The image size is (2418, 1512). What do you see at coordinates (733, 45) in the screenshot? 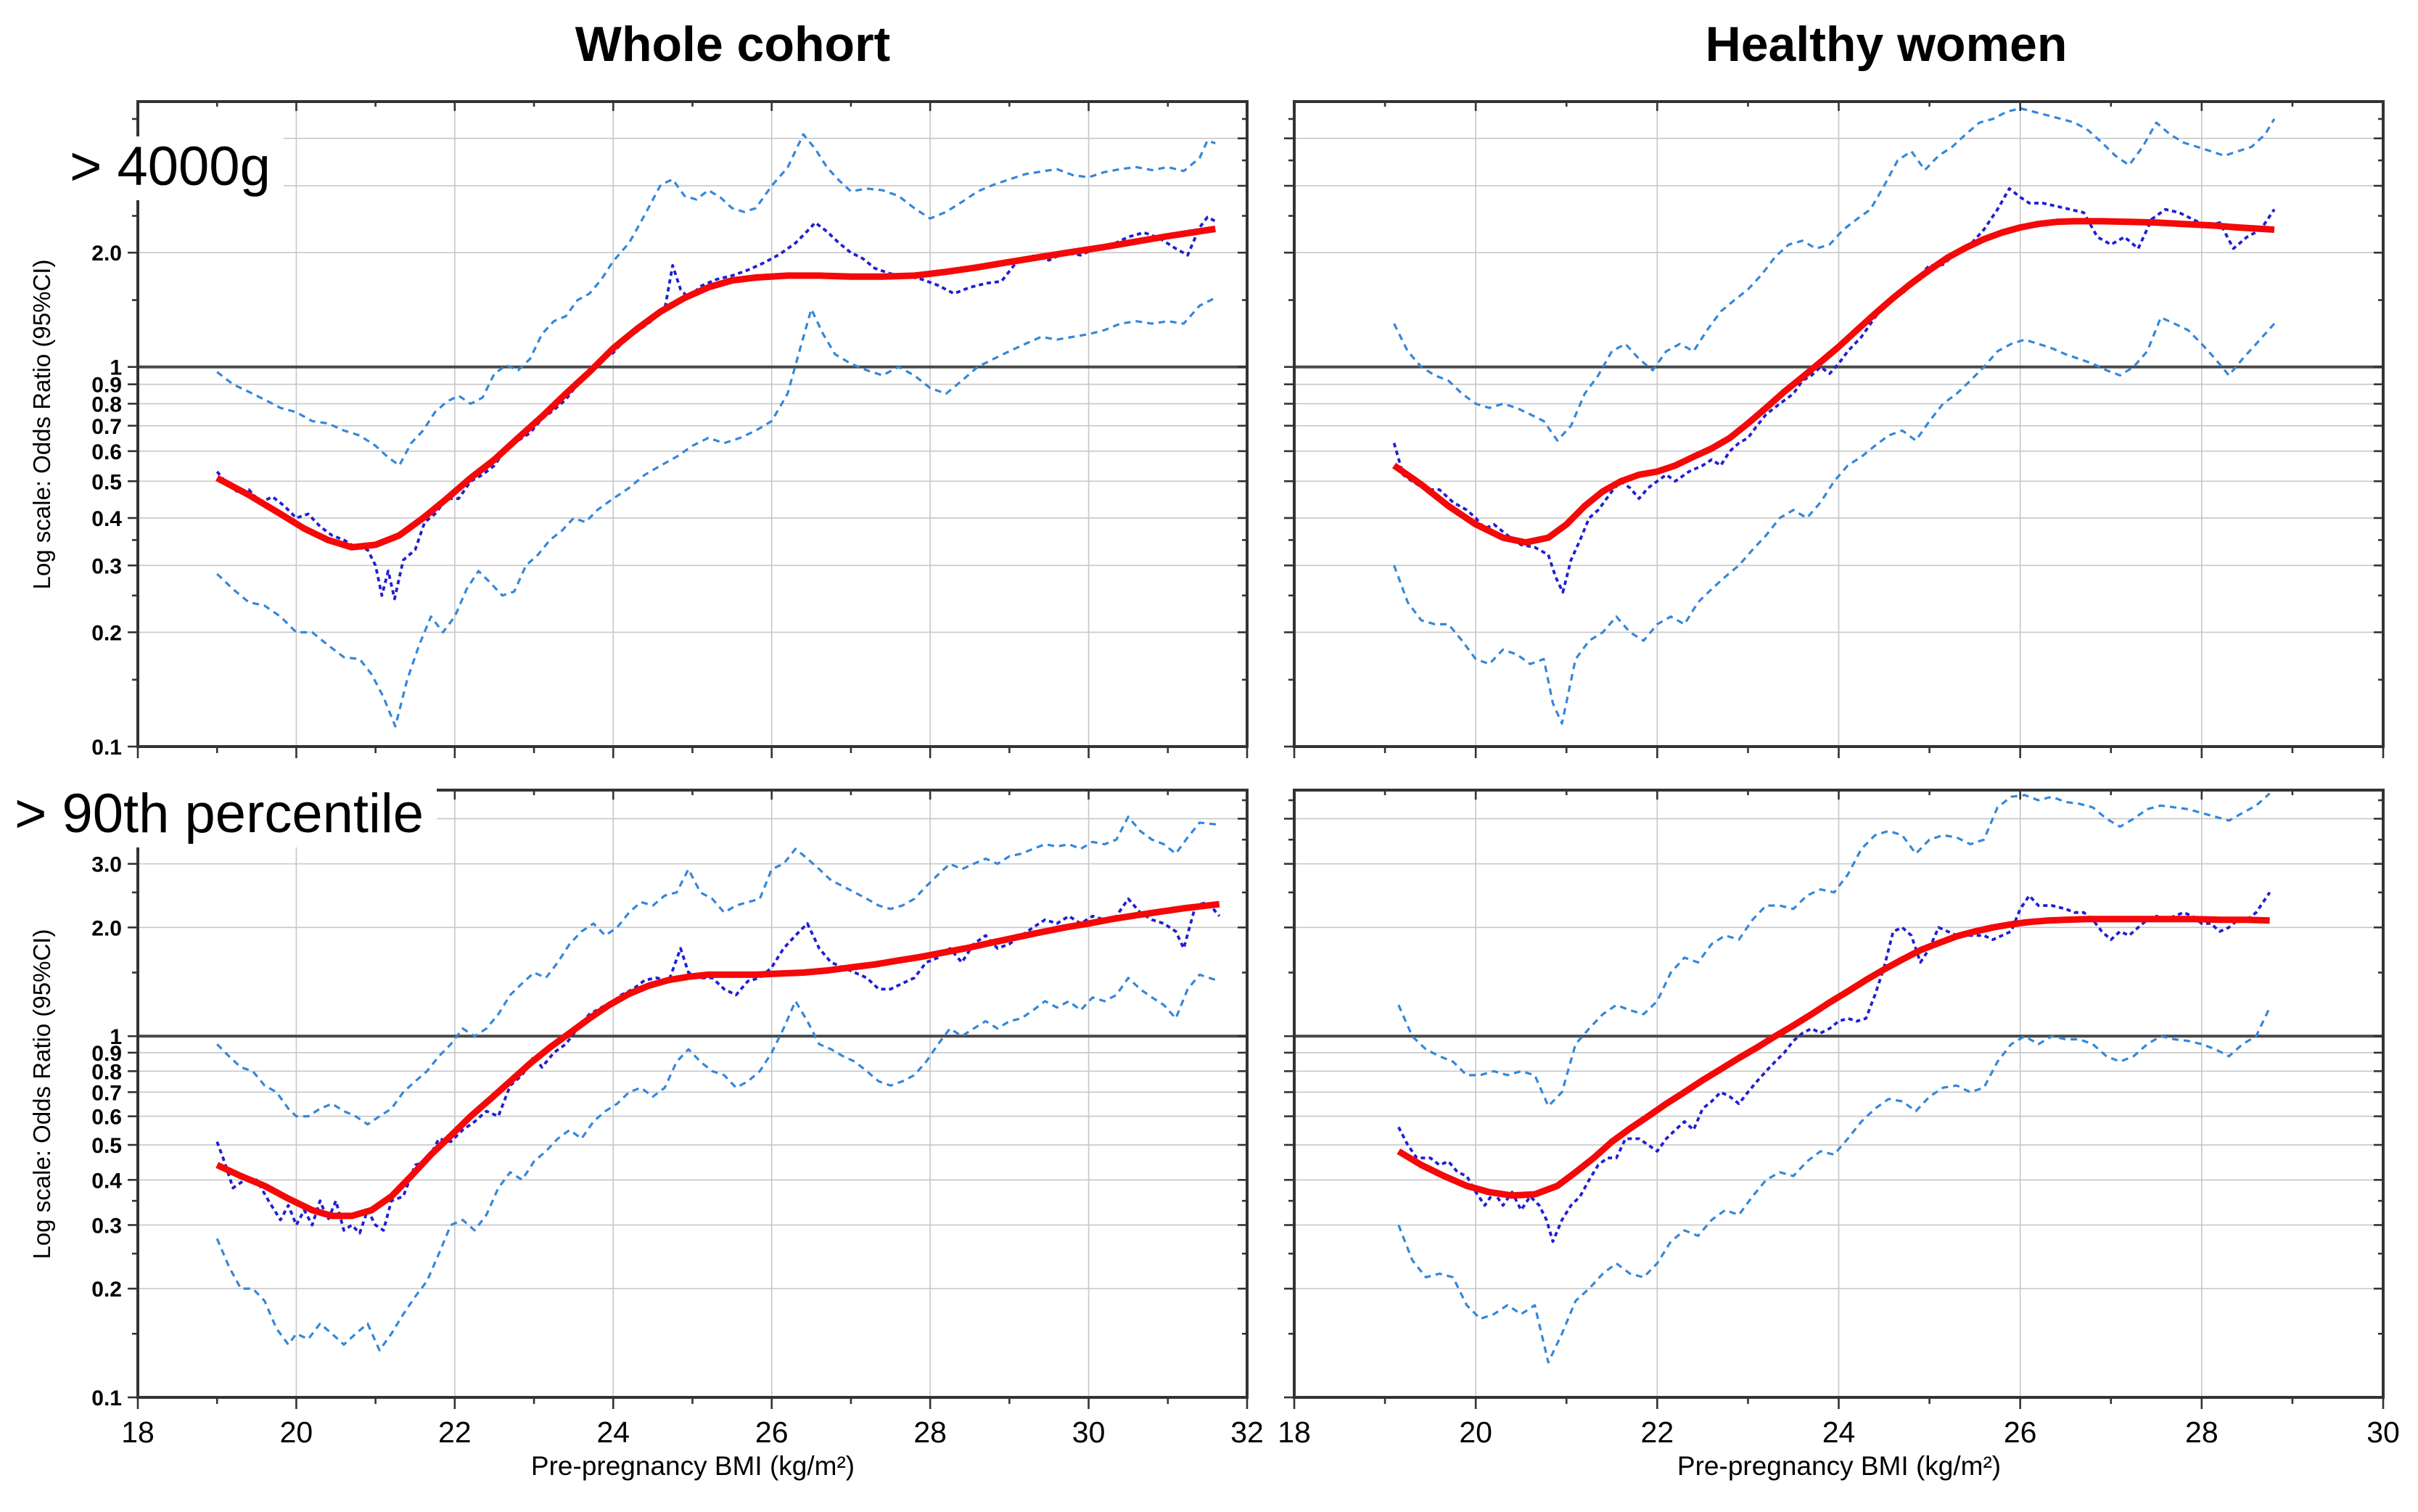
I see `column-title-whole-cohort: Whole cohort` at bounding box center [733, 45].